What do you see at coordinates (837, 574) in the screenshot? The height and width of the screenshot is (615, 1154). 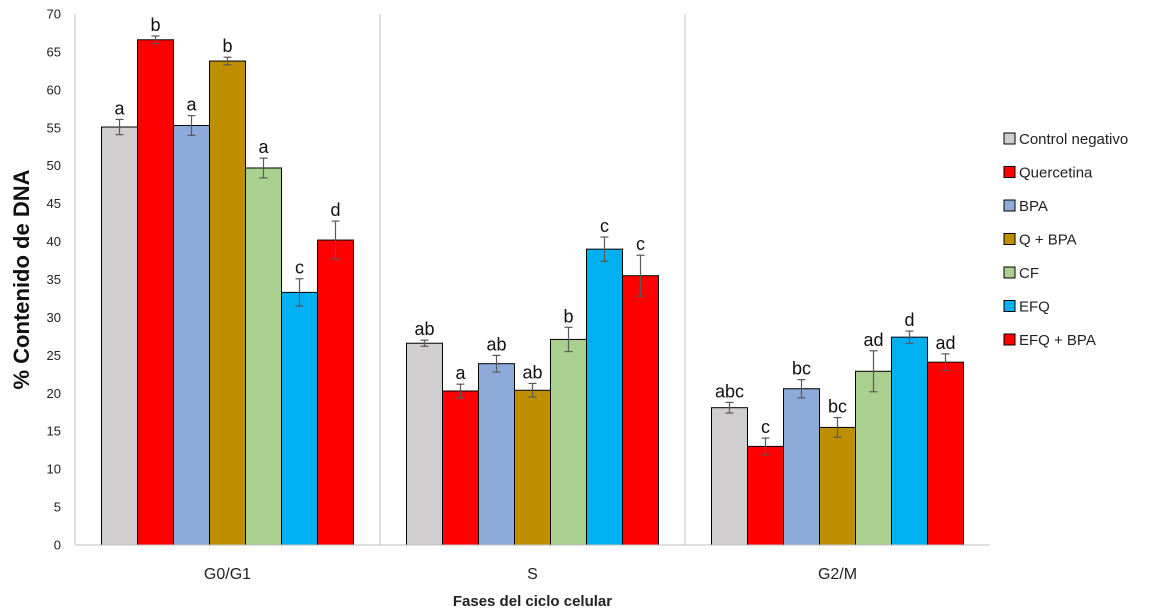 I see `x-tick-label: G2/M` at bounding box center [837, 574].